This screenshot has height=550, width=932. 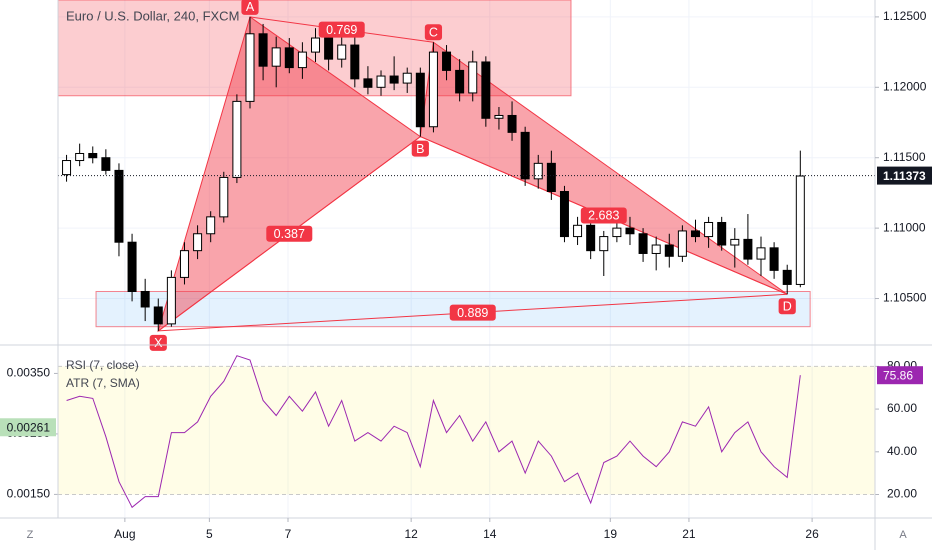 I want to click on last-price-label: 1.11373, so click(x=904, y=176).